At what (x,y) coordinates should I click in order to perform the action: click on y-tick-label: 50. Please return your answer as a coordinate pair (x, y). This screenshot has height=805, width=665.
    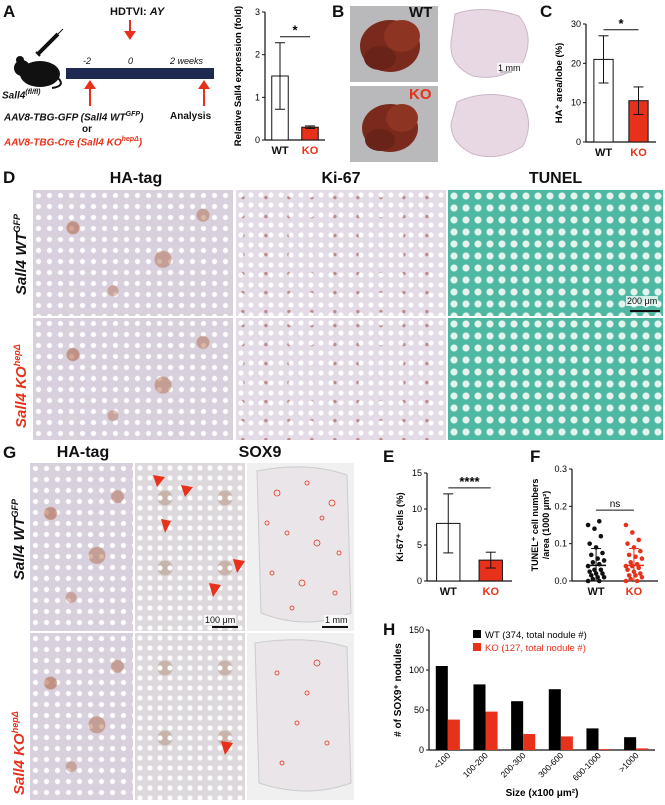
    Looking at the image, I should click on (419, 710).